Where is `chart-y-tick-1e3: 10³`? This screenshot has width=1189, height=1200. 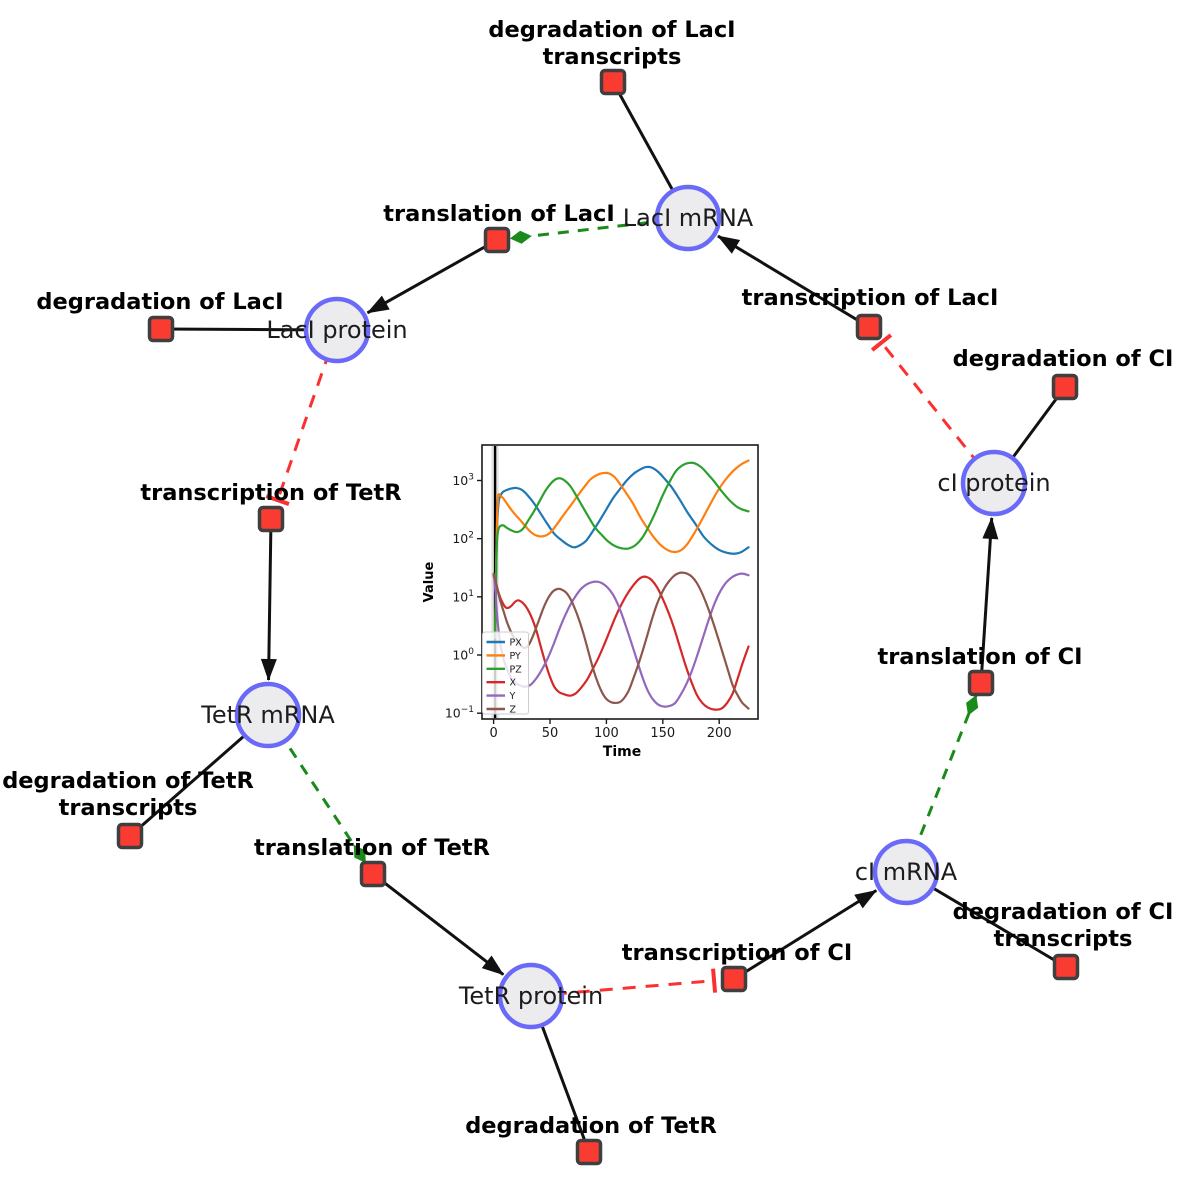
chart-y-tick-1e3: 10³ is located at coordinates (463, 480).